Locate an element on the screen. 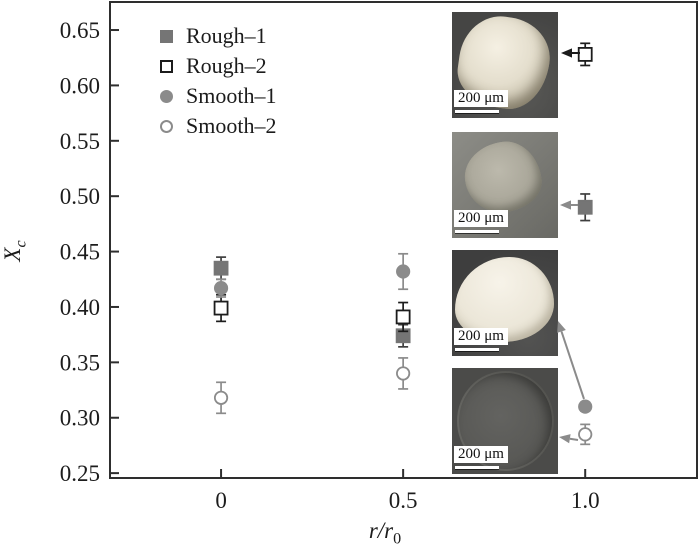 This screenshot has height=560, width=700. x-tick-label: 0.5 is located at coordinates (403, 500).